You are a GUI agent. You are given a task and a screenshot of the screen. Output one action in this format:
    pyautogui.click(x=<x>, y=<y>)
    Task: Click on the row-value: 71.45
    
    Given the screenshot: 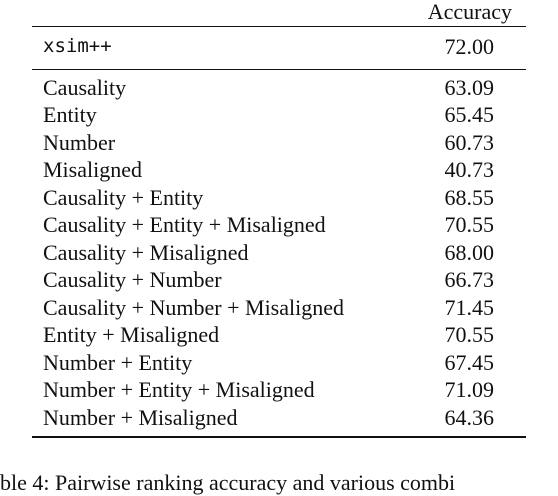 What is the action you would take?
    pyautogui.click(x=469, y=307)
    